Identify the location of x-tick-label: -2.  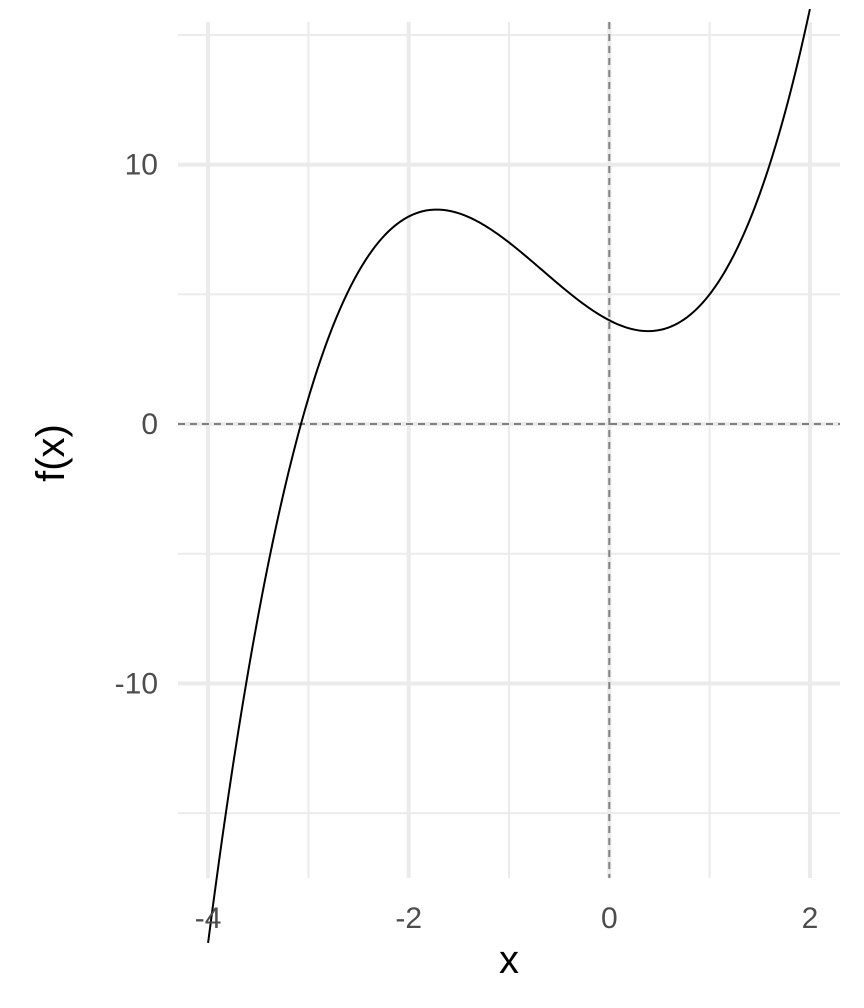
(408, 918).